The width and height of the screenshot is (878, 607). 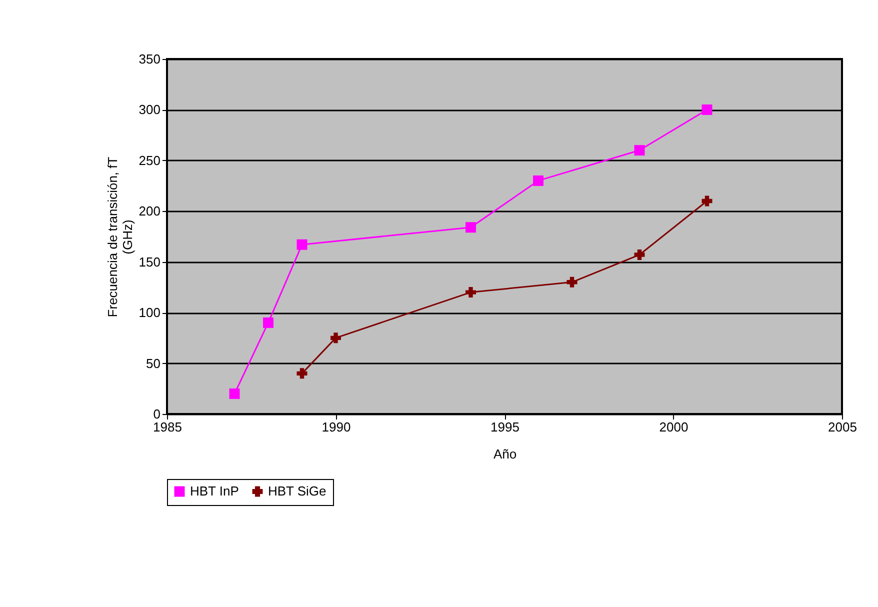 I want to click on x-tick-label: 2000, so click(x=673, y=427).